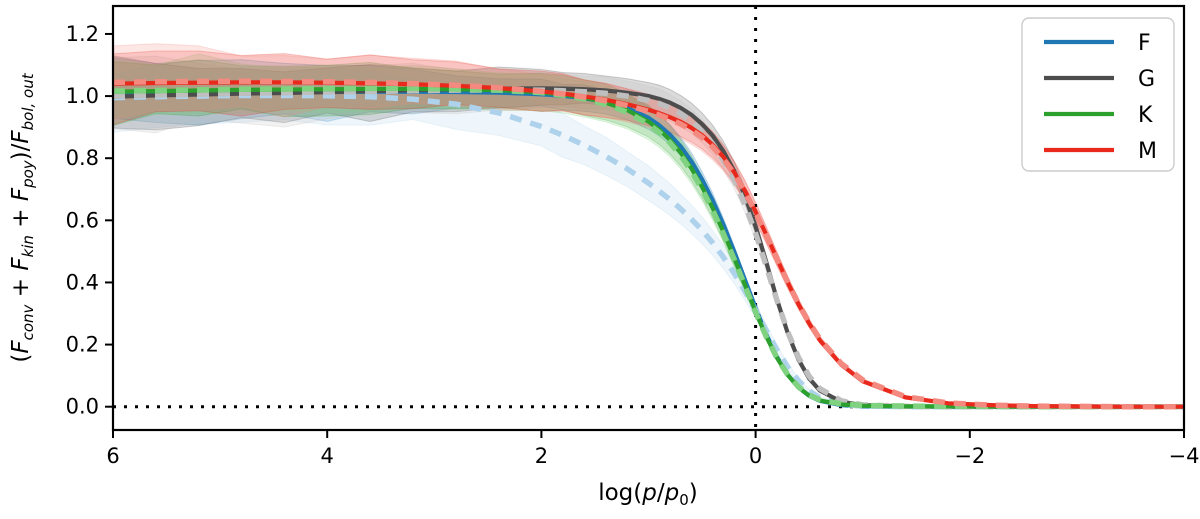  What do you see at coordinates (755, 456) in the screenshot?
I see `x-tick-label: 0` at bounding box center [755, 456].